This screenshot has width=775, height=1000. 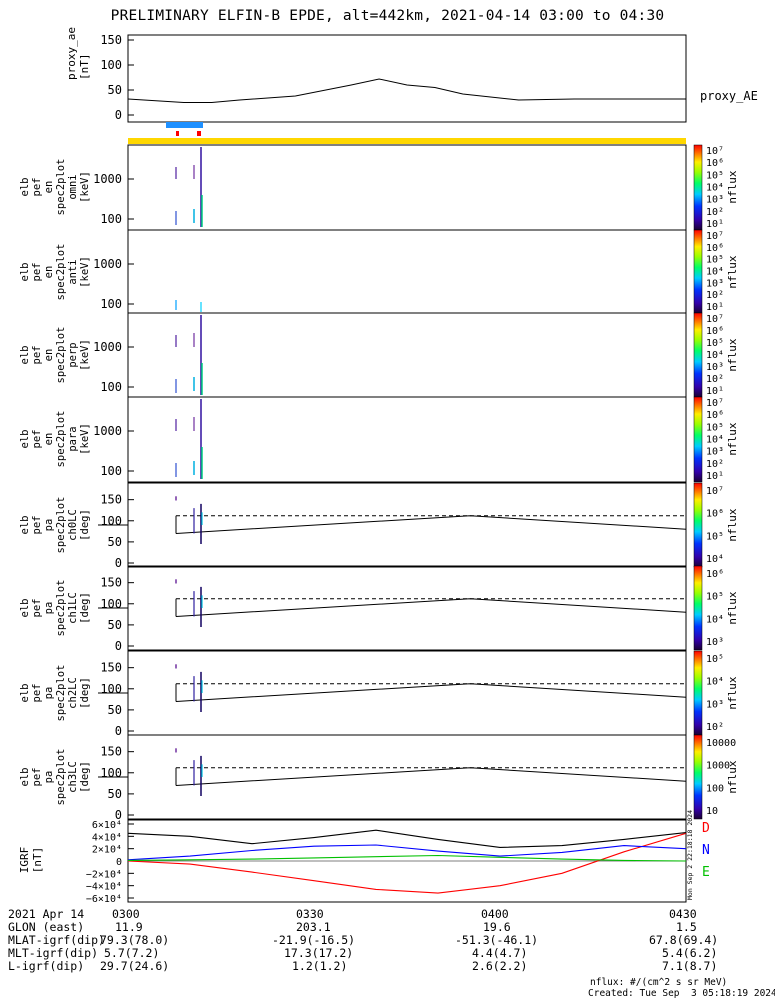 What do you see at coordinates (71, 53) in the screenshot?
I see `ae-ylabel: proxy_ae` at bounding box center [71, 53].